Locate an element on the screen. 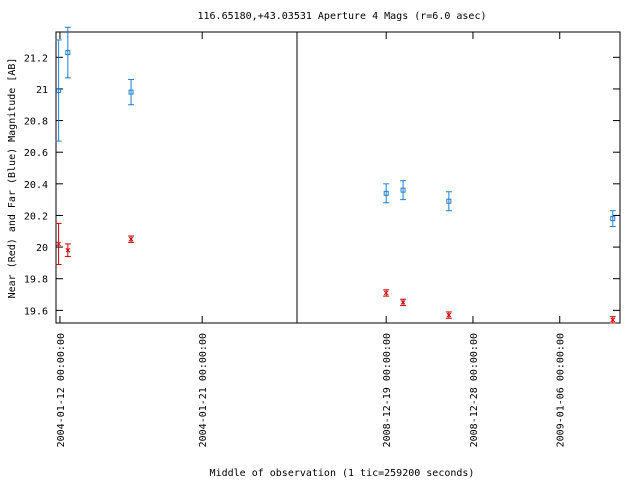 This screenshot has width=640, height=480. y-tick-label: 19.6 is located at coordinates (36, 311).